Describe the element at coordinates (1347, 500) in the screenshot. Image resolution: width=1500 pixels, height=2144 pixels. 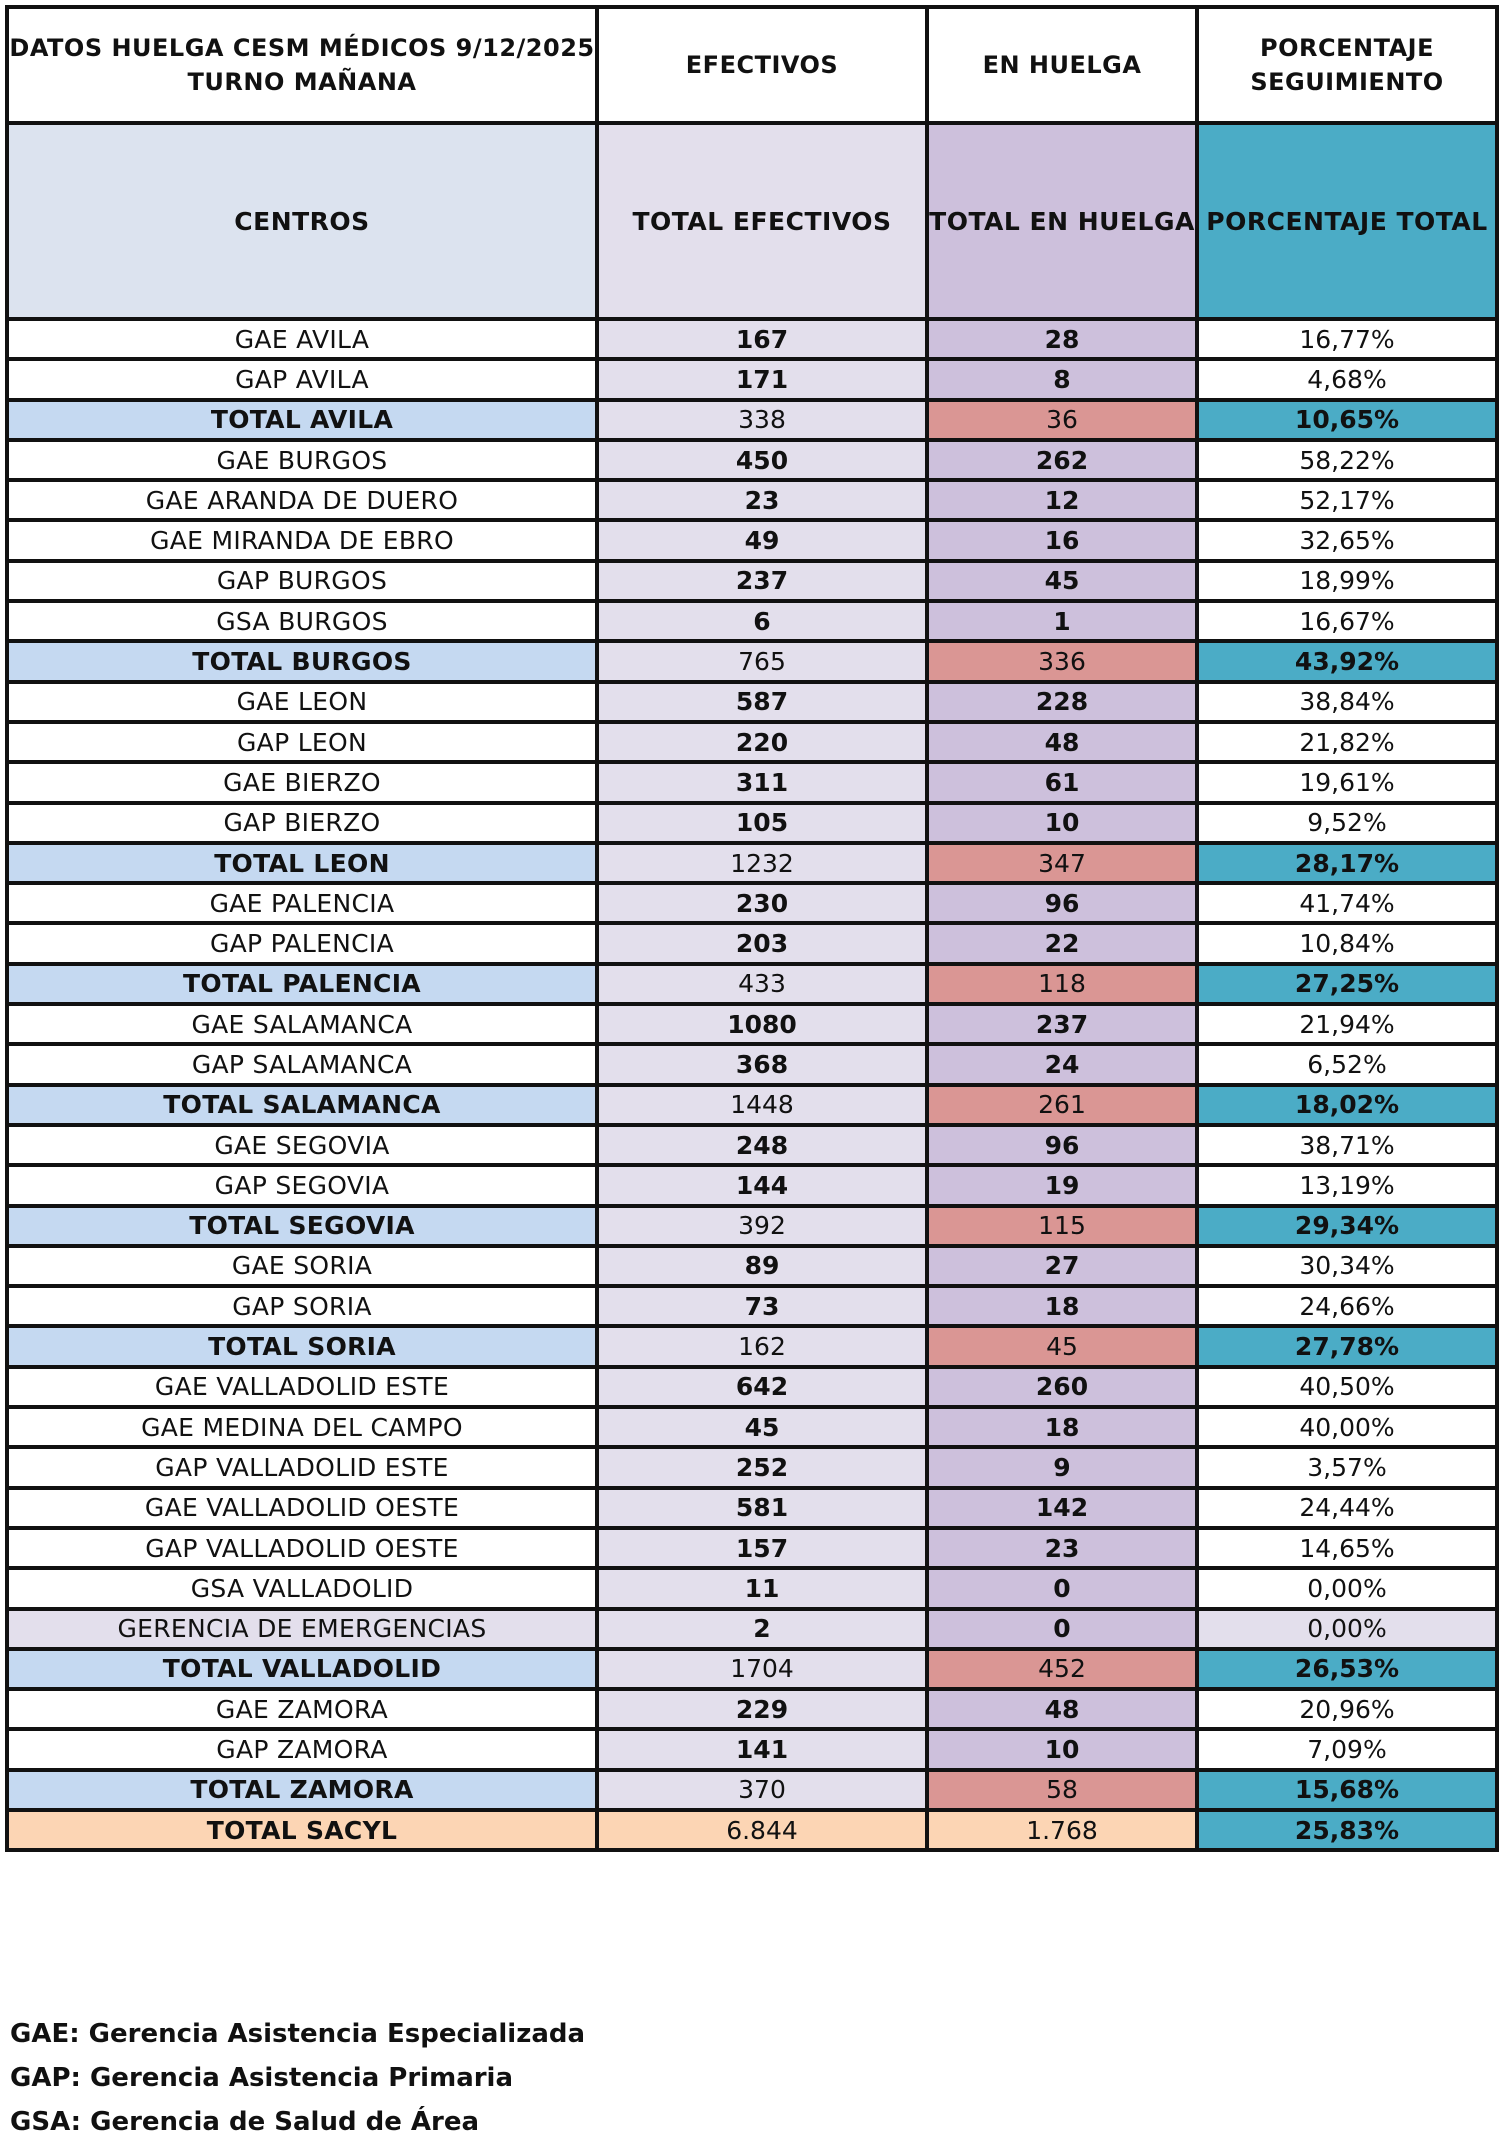
I see `cell-porcentaje: 52,17%` at that location.